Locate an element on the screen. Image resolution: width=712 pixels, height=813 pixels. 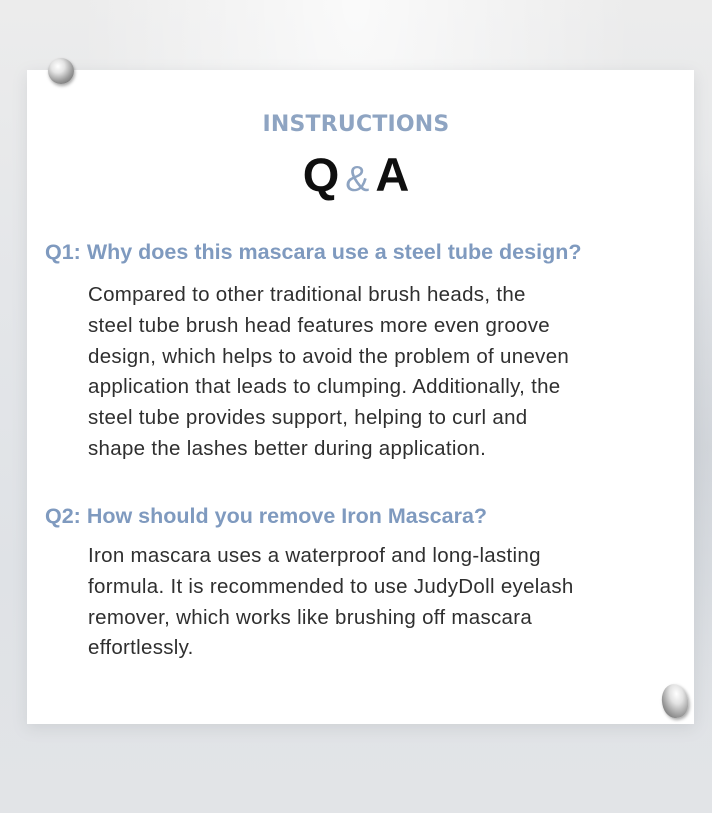
faq-question-2: Q2: How should you remove Iron Mascara? is located at coordinates (266, 516).